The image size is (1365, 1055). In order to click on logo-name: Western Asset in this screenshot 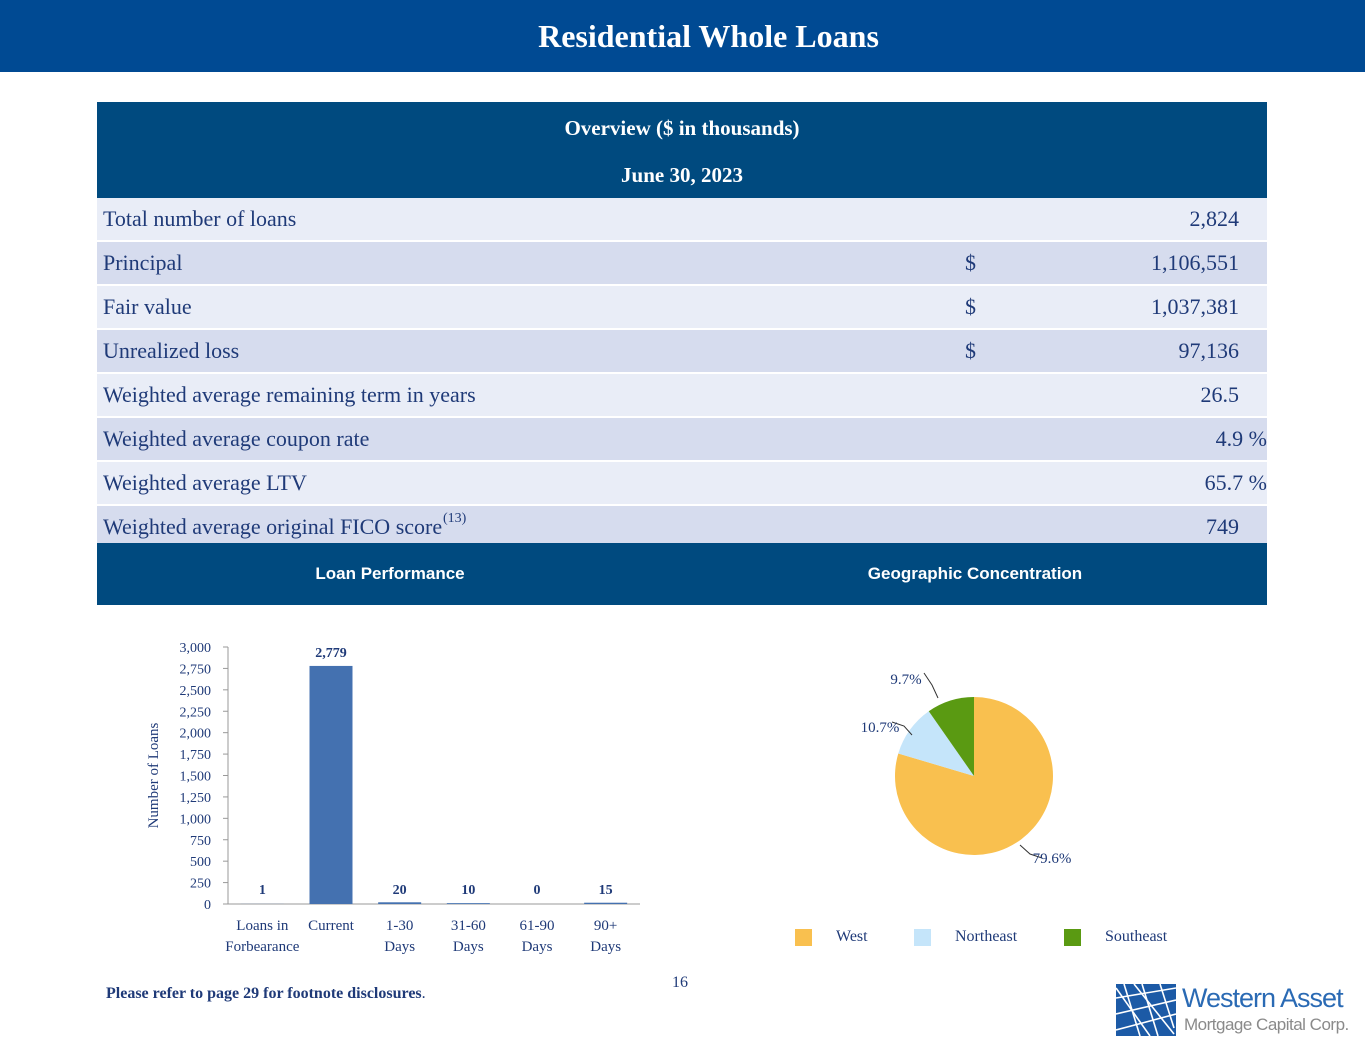, I will do `click(1263, 998)`.